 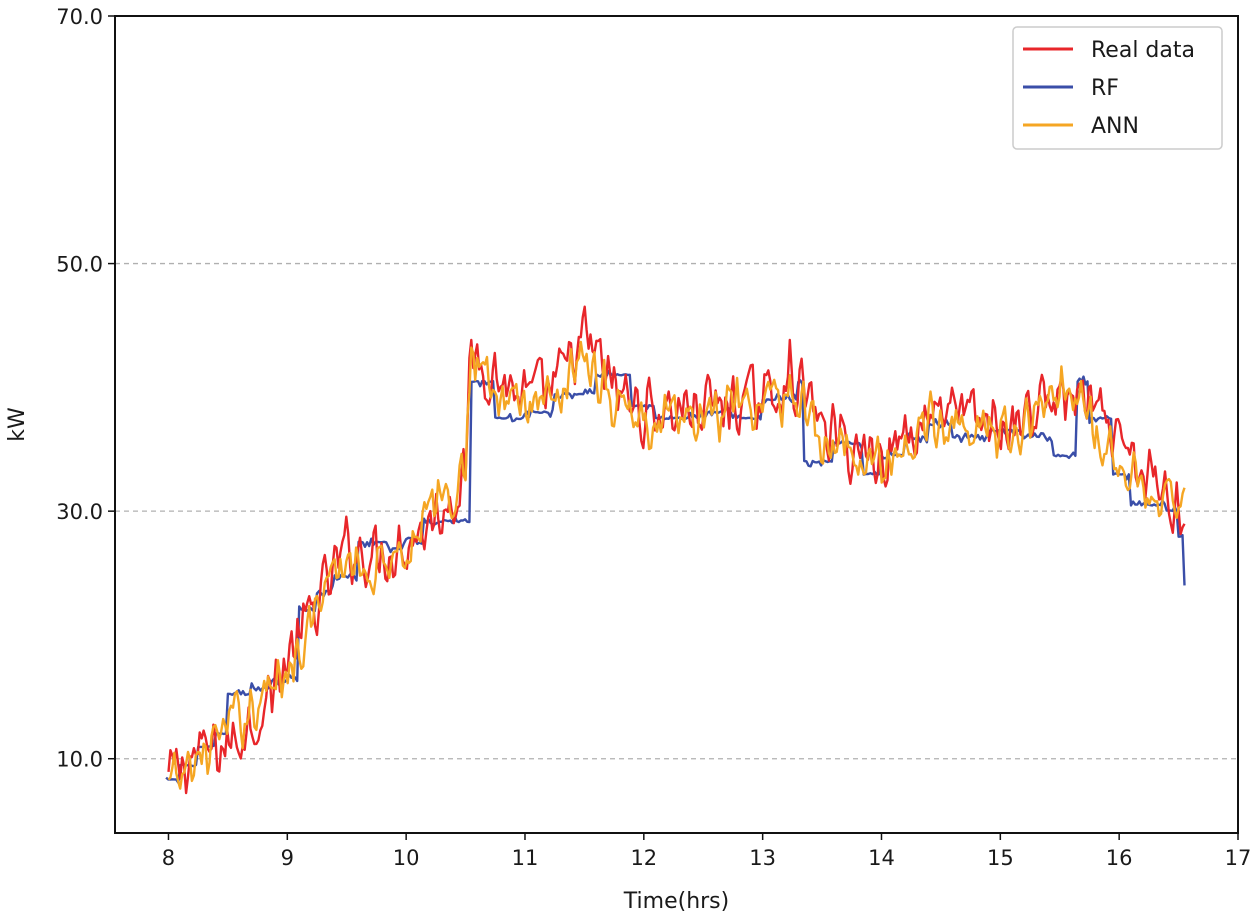 I want to click on legend-box, so click(x=1117, y=88).